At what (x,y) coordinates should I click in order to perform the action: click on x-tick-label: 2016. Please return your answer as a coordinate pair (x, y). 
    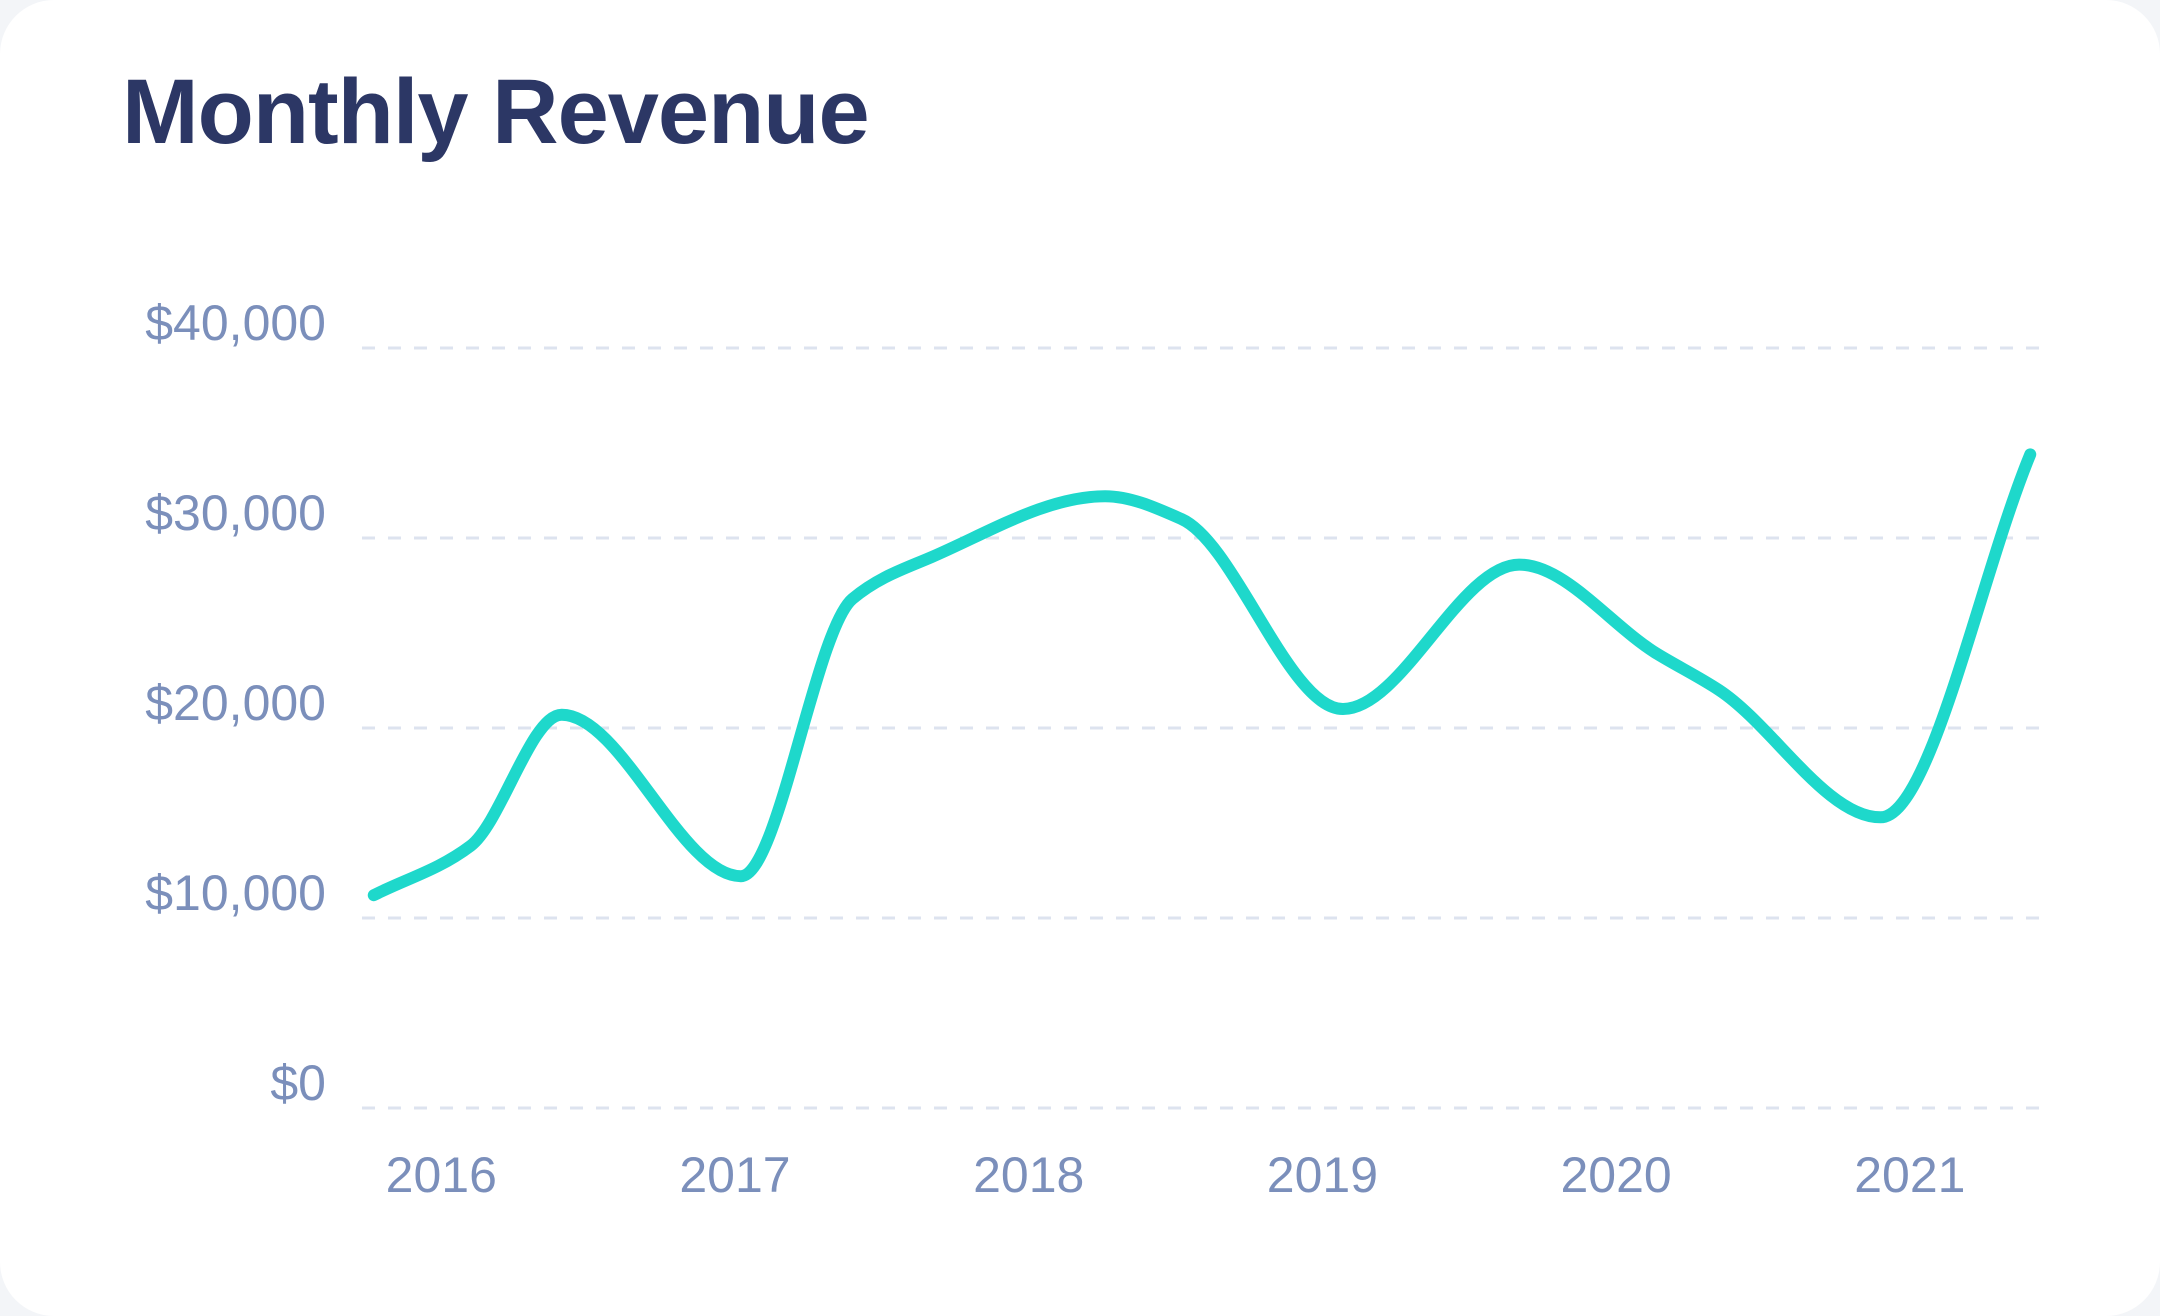
    Looking at the image, I should click on (441, 1175).